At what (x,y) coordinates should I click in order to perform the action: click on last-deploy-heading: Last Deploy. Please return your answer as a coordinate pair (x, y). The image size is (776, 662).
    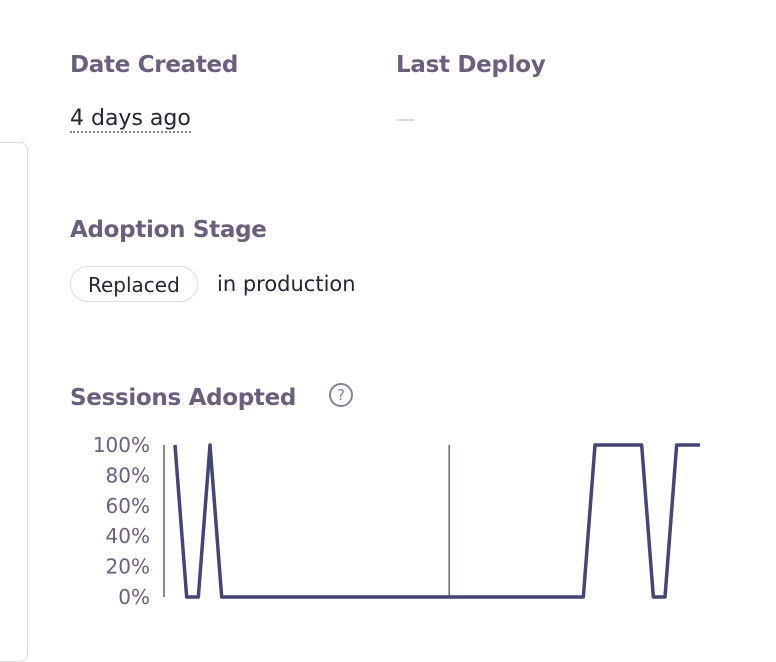
    Looking at the image, I should click on (471, 65).